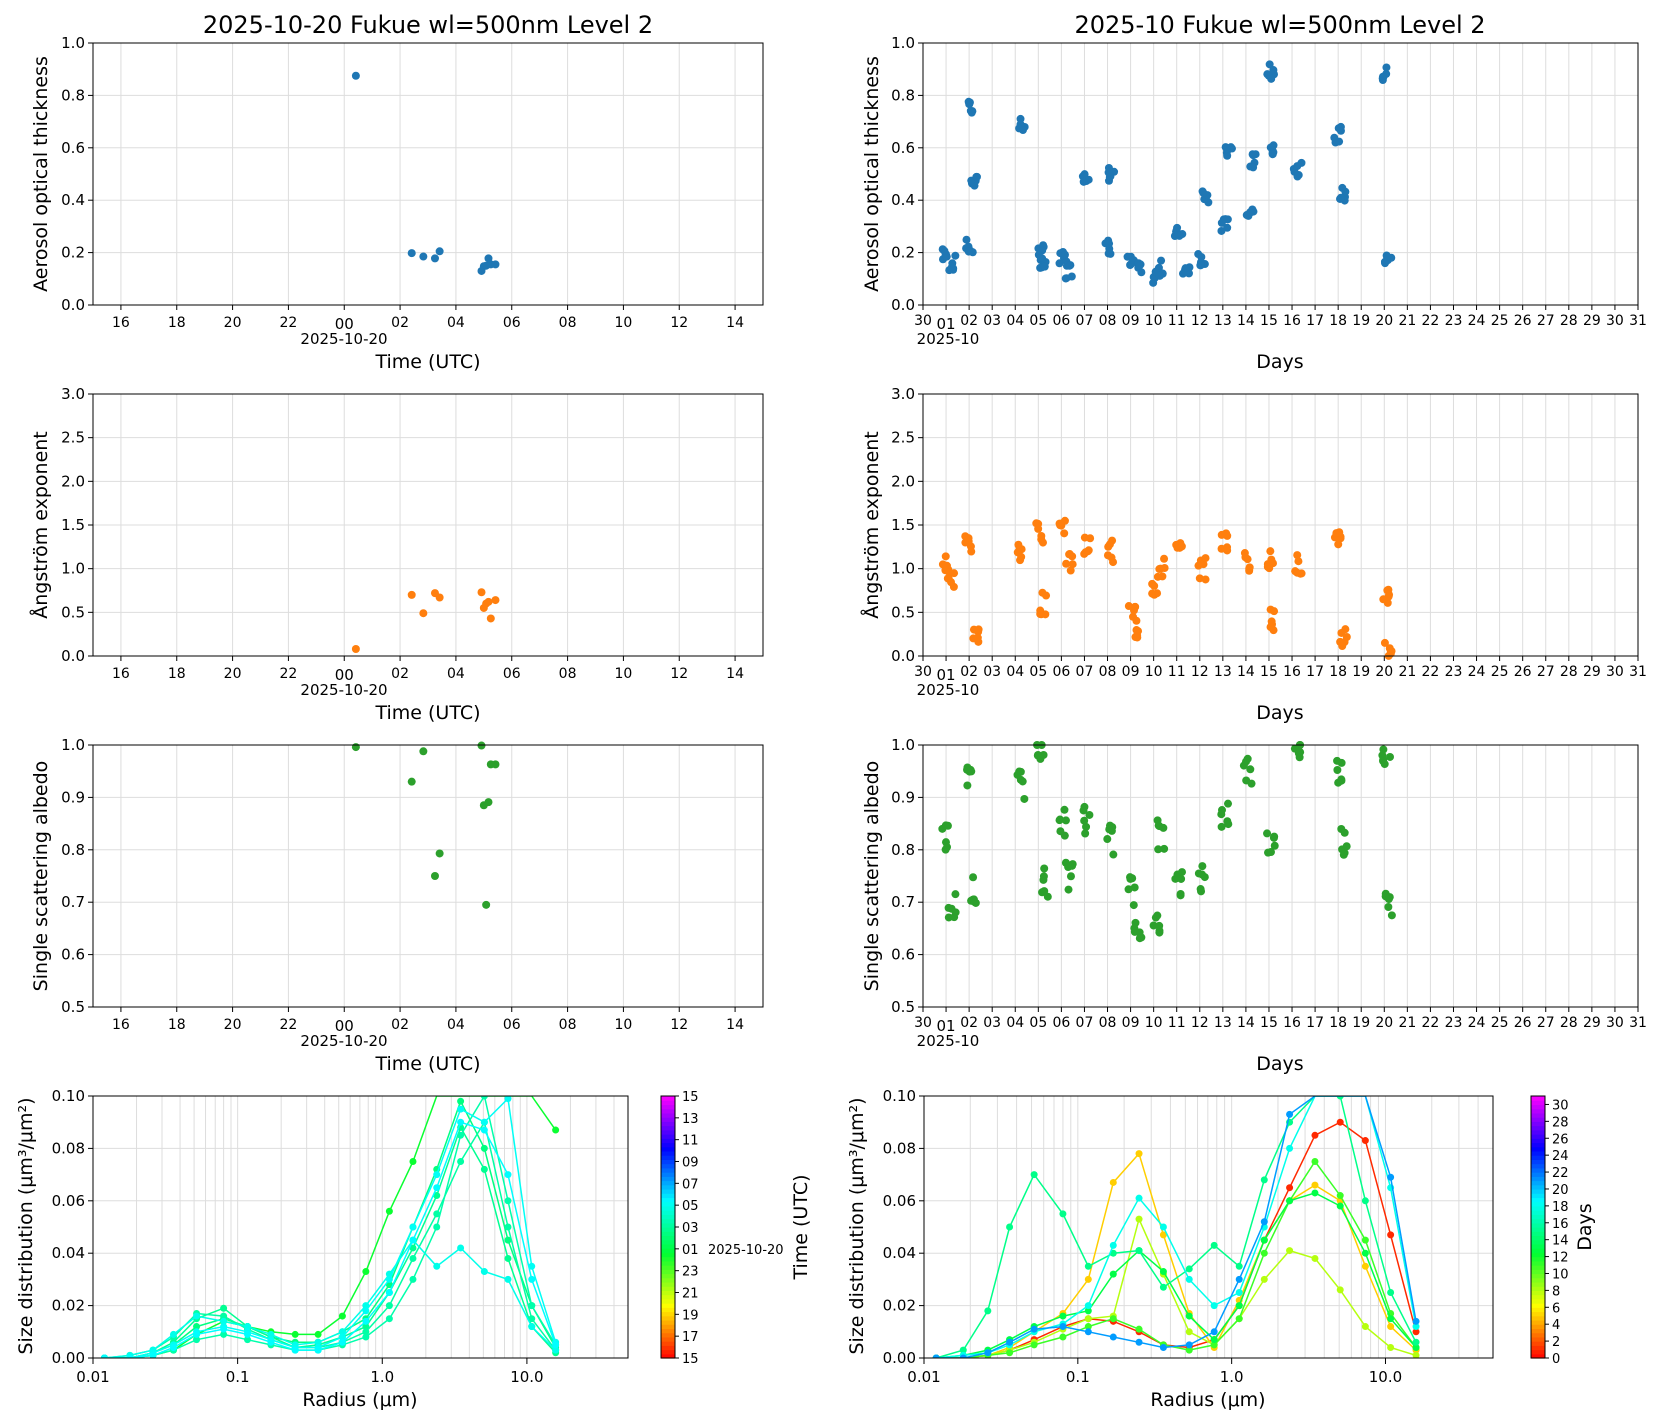 This screenshot has height=1420, width=1654. What do you see at coordinates (903, 1007) in the screenshot?
I see `ssa-month-ytick-label: 0.5` at bounding box center [903, 1007].